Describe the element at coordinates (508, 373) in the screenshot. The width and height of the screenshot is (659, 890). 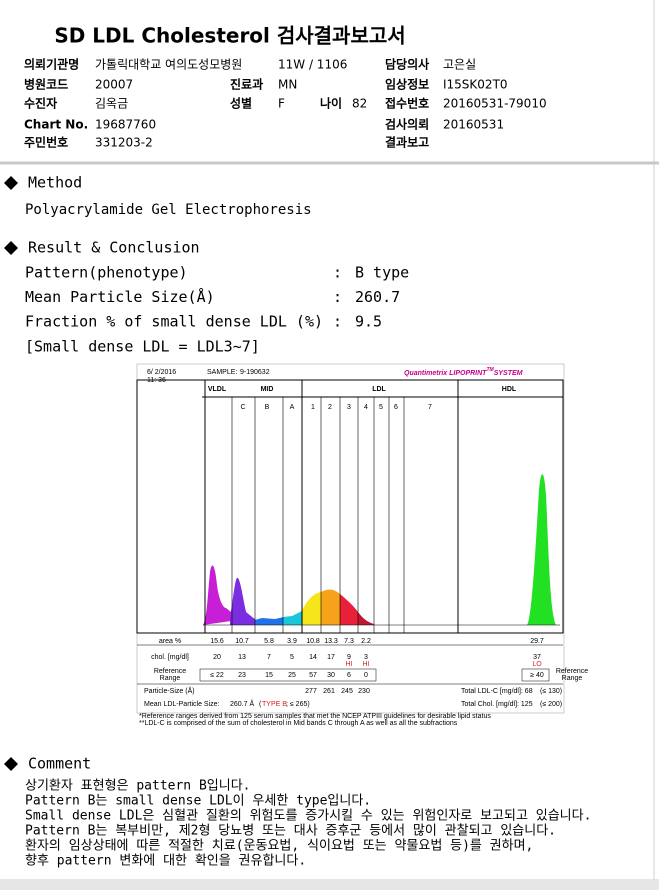
I see `brand-part: SYSTEM` at that location.